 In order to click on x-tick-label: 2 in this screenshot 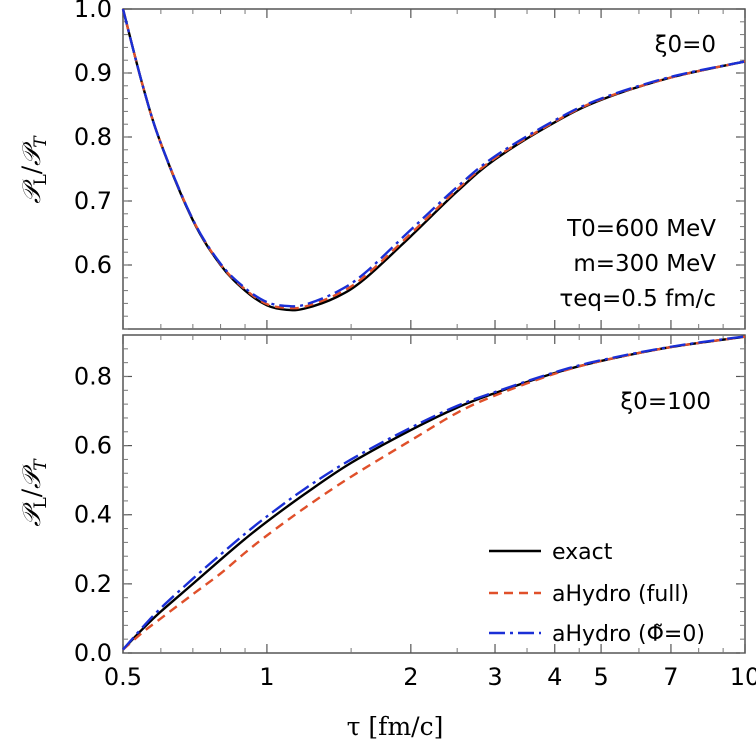, I will do `click(410, 677)`.